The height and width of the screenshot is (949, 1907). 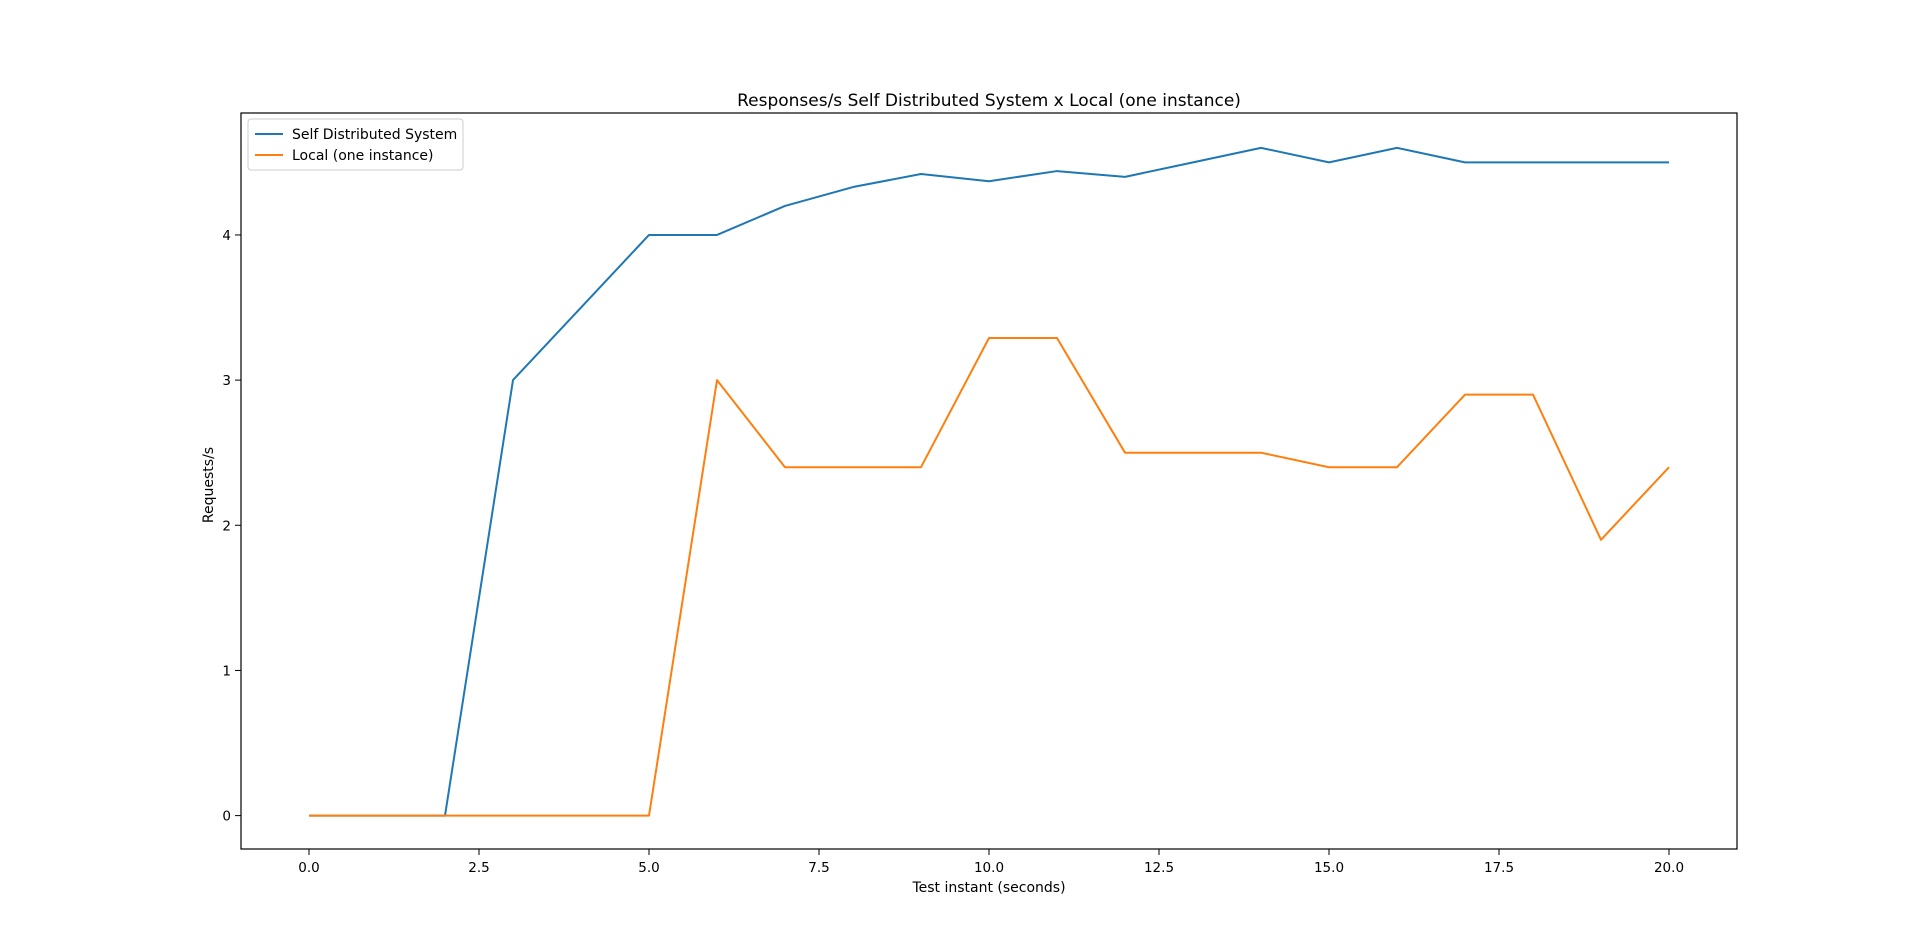 I want to click on x-tick-label: 15.0, so click(x=1329, y=868).